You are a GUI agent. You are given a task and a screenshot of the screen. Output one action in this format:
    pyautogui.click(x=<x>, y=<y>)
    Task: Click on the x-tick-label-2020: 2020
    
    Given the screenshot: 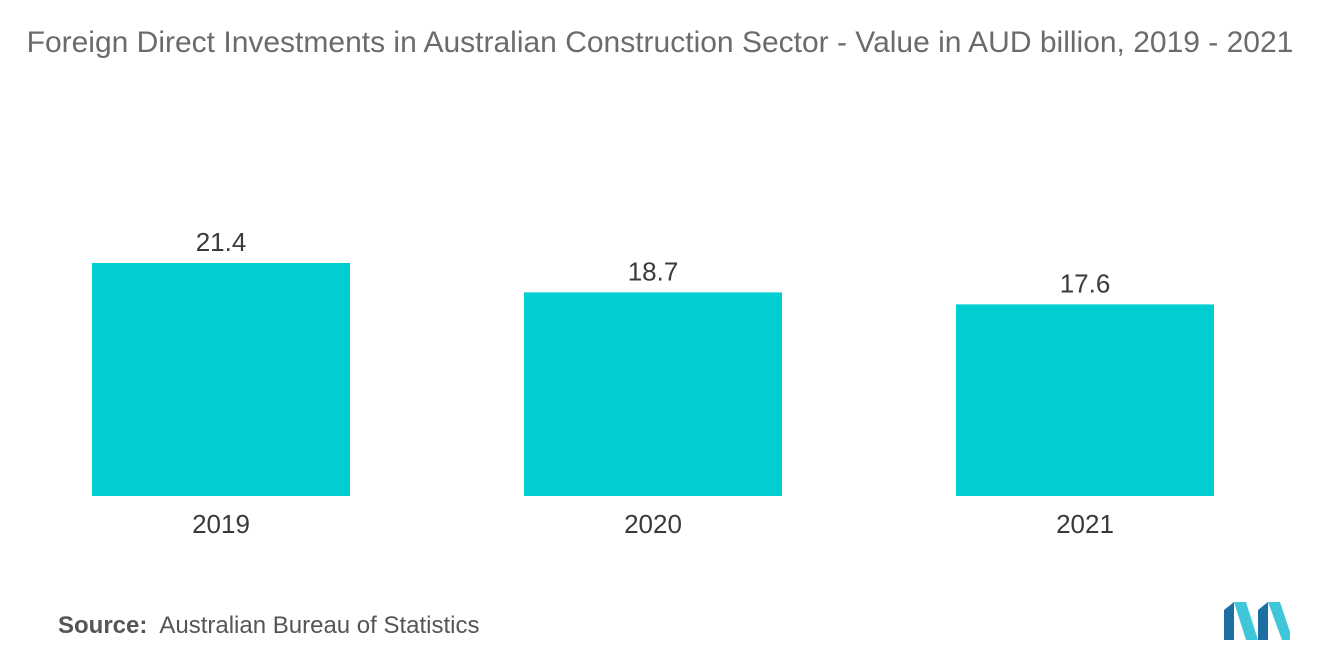 What is the action you would take?
    pyautogui.click(x=653, y=524)
    